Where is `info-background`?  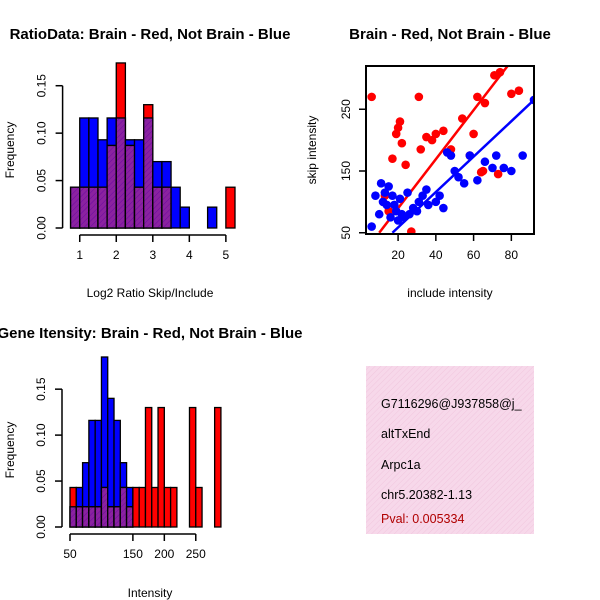 info-background is located at coordinates (450, 450).